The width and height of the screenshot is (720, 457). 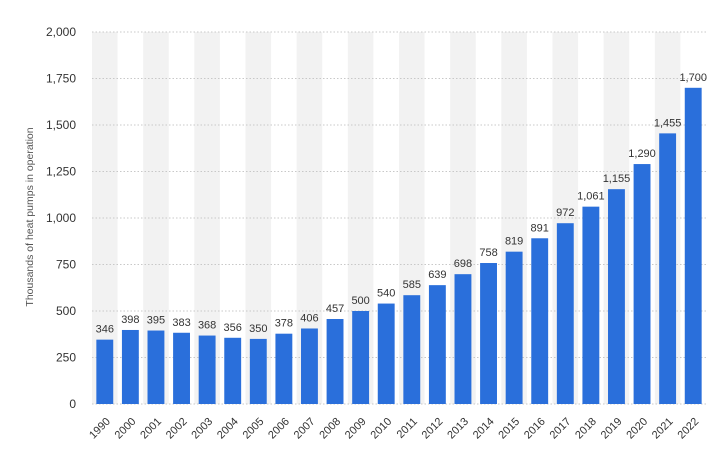 What do you see at coordinates (30, 216) in the screenshot?
I see `y-axis-title: Thousands of heat pumps in operation` at bounding box center [30, 216].